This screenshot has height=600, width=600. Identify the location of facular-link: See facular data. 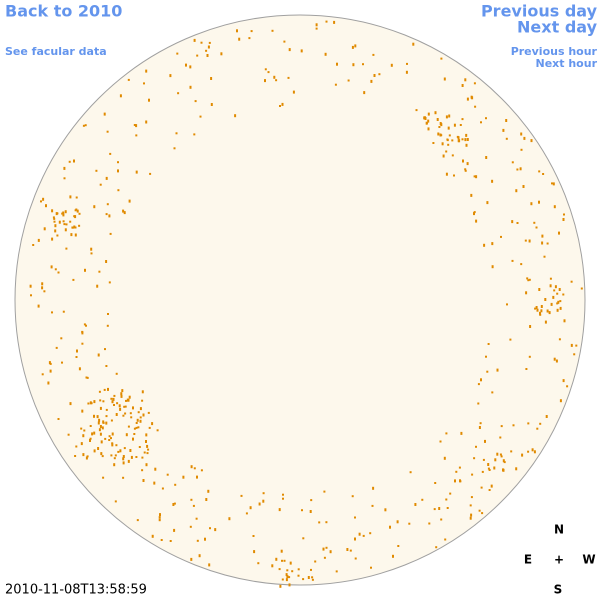
(56, 51).